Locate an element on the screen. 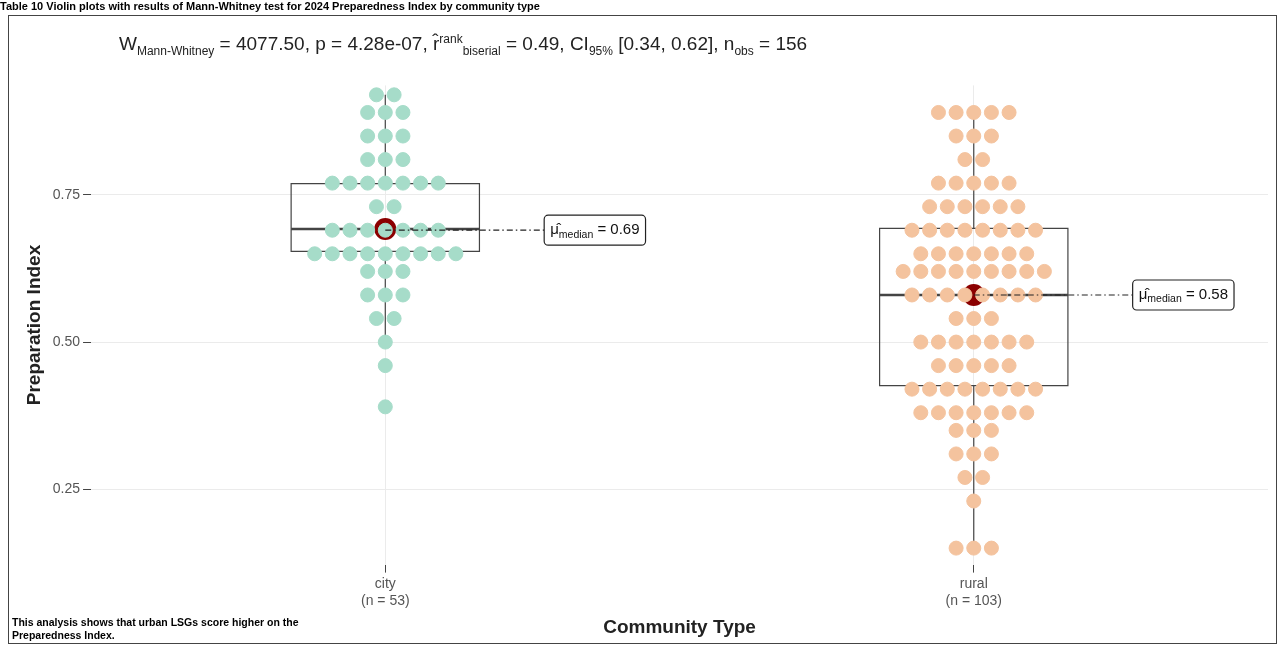 This screenshot has width=1279, height=646. x-tick-label: city (n = 53) is located at coordinates (385, 591).